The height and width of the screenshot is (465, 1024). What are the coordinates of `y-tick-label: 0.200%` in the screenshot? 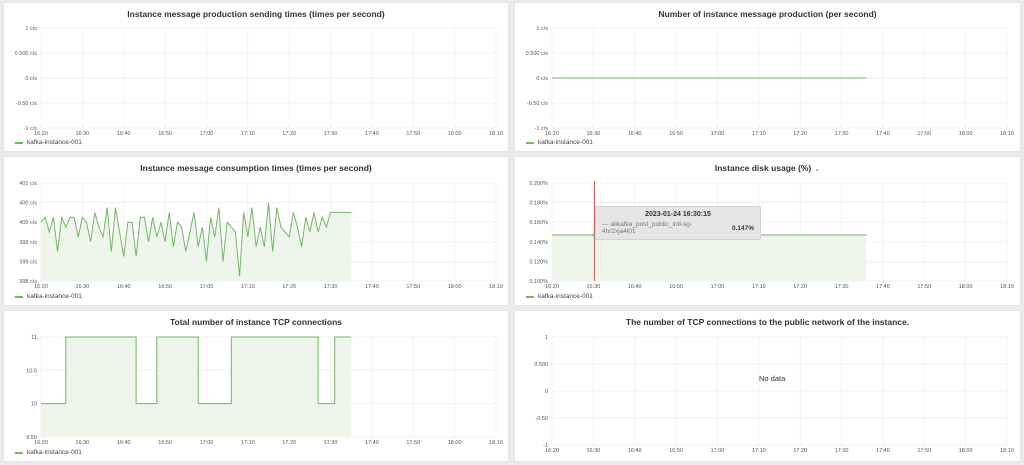 It's located at (538, 184).